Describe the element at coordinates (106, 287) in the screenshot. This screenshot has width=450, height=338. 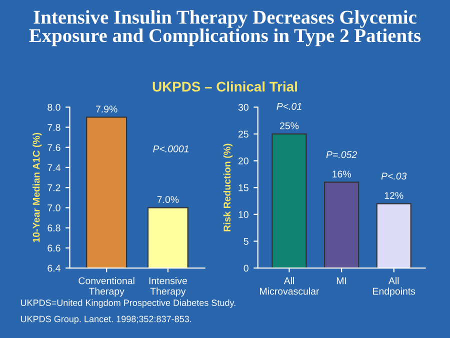
I see `x-tick-label: Conventional Therapy` at that location.